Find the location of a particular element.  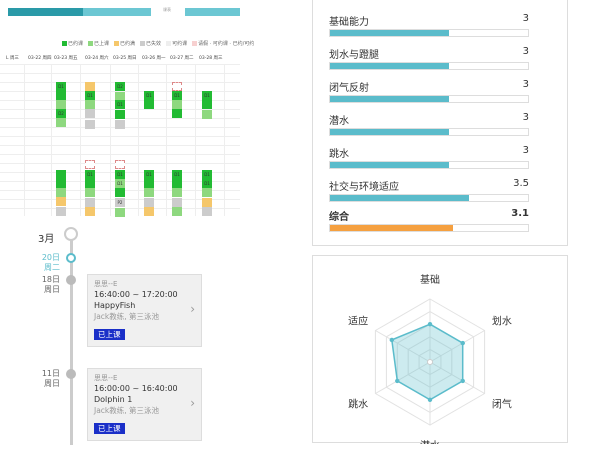

timeline-day: 20日 周二 is located at coordinates (49, 263).